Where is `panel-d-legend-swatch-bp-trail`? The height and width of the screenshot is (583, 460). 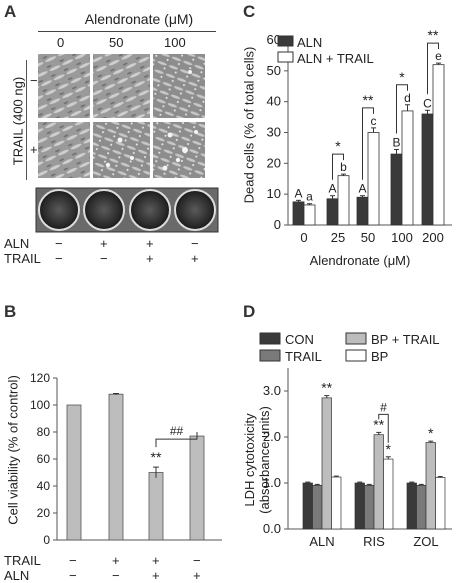
panel-d-legend-swatch-bp-trail is located at coordinates (356, 338).